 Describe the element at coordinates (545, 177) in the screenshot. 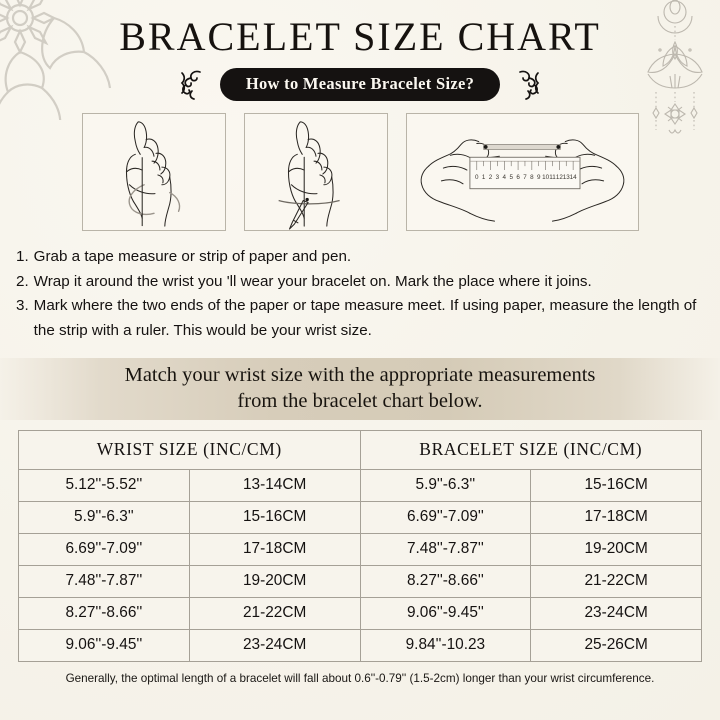

I see `svg-text: 10` at that location.